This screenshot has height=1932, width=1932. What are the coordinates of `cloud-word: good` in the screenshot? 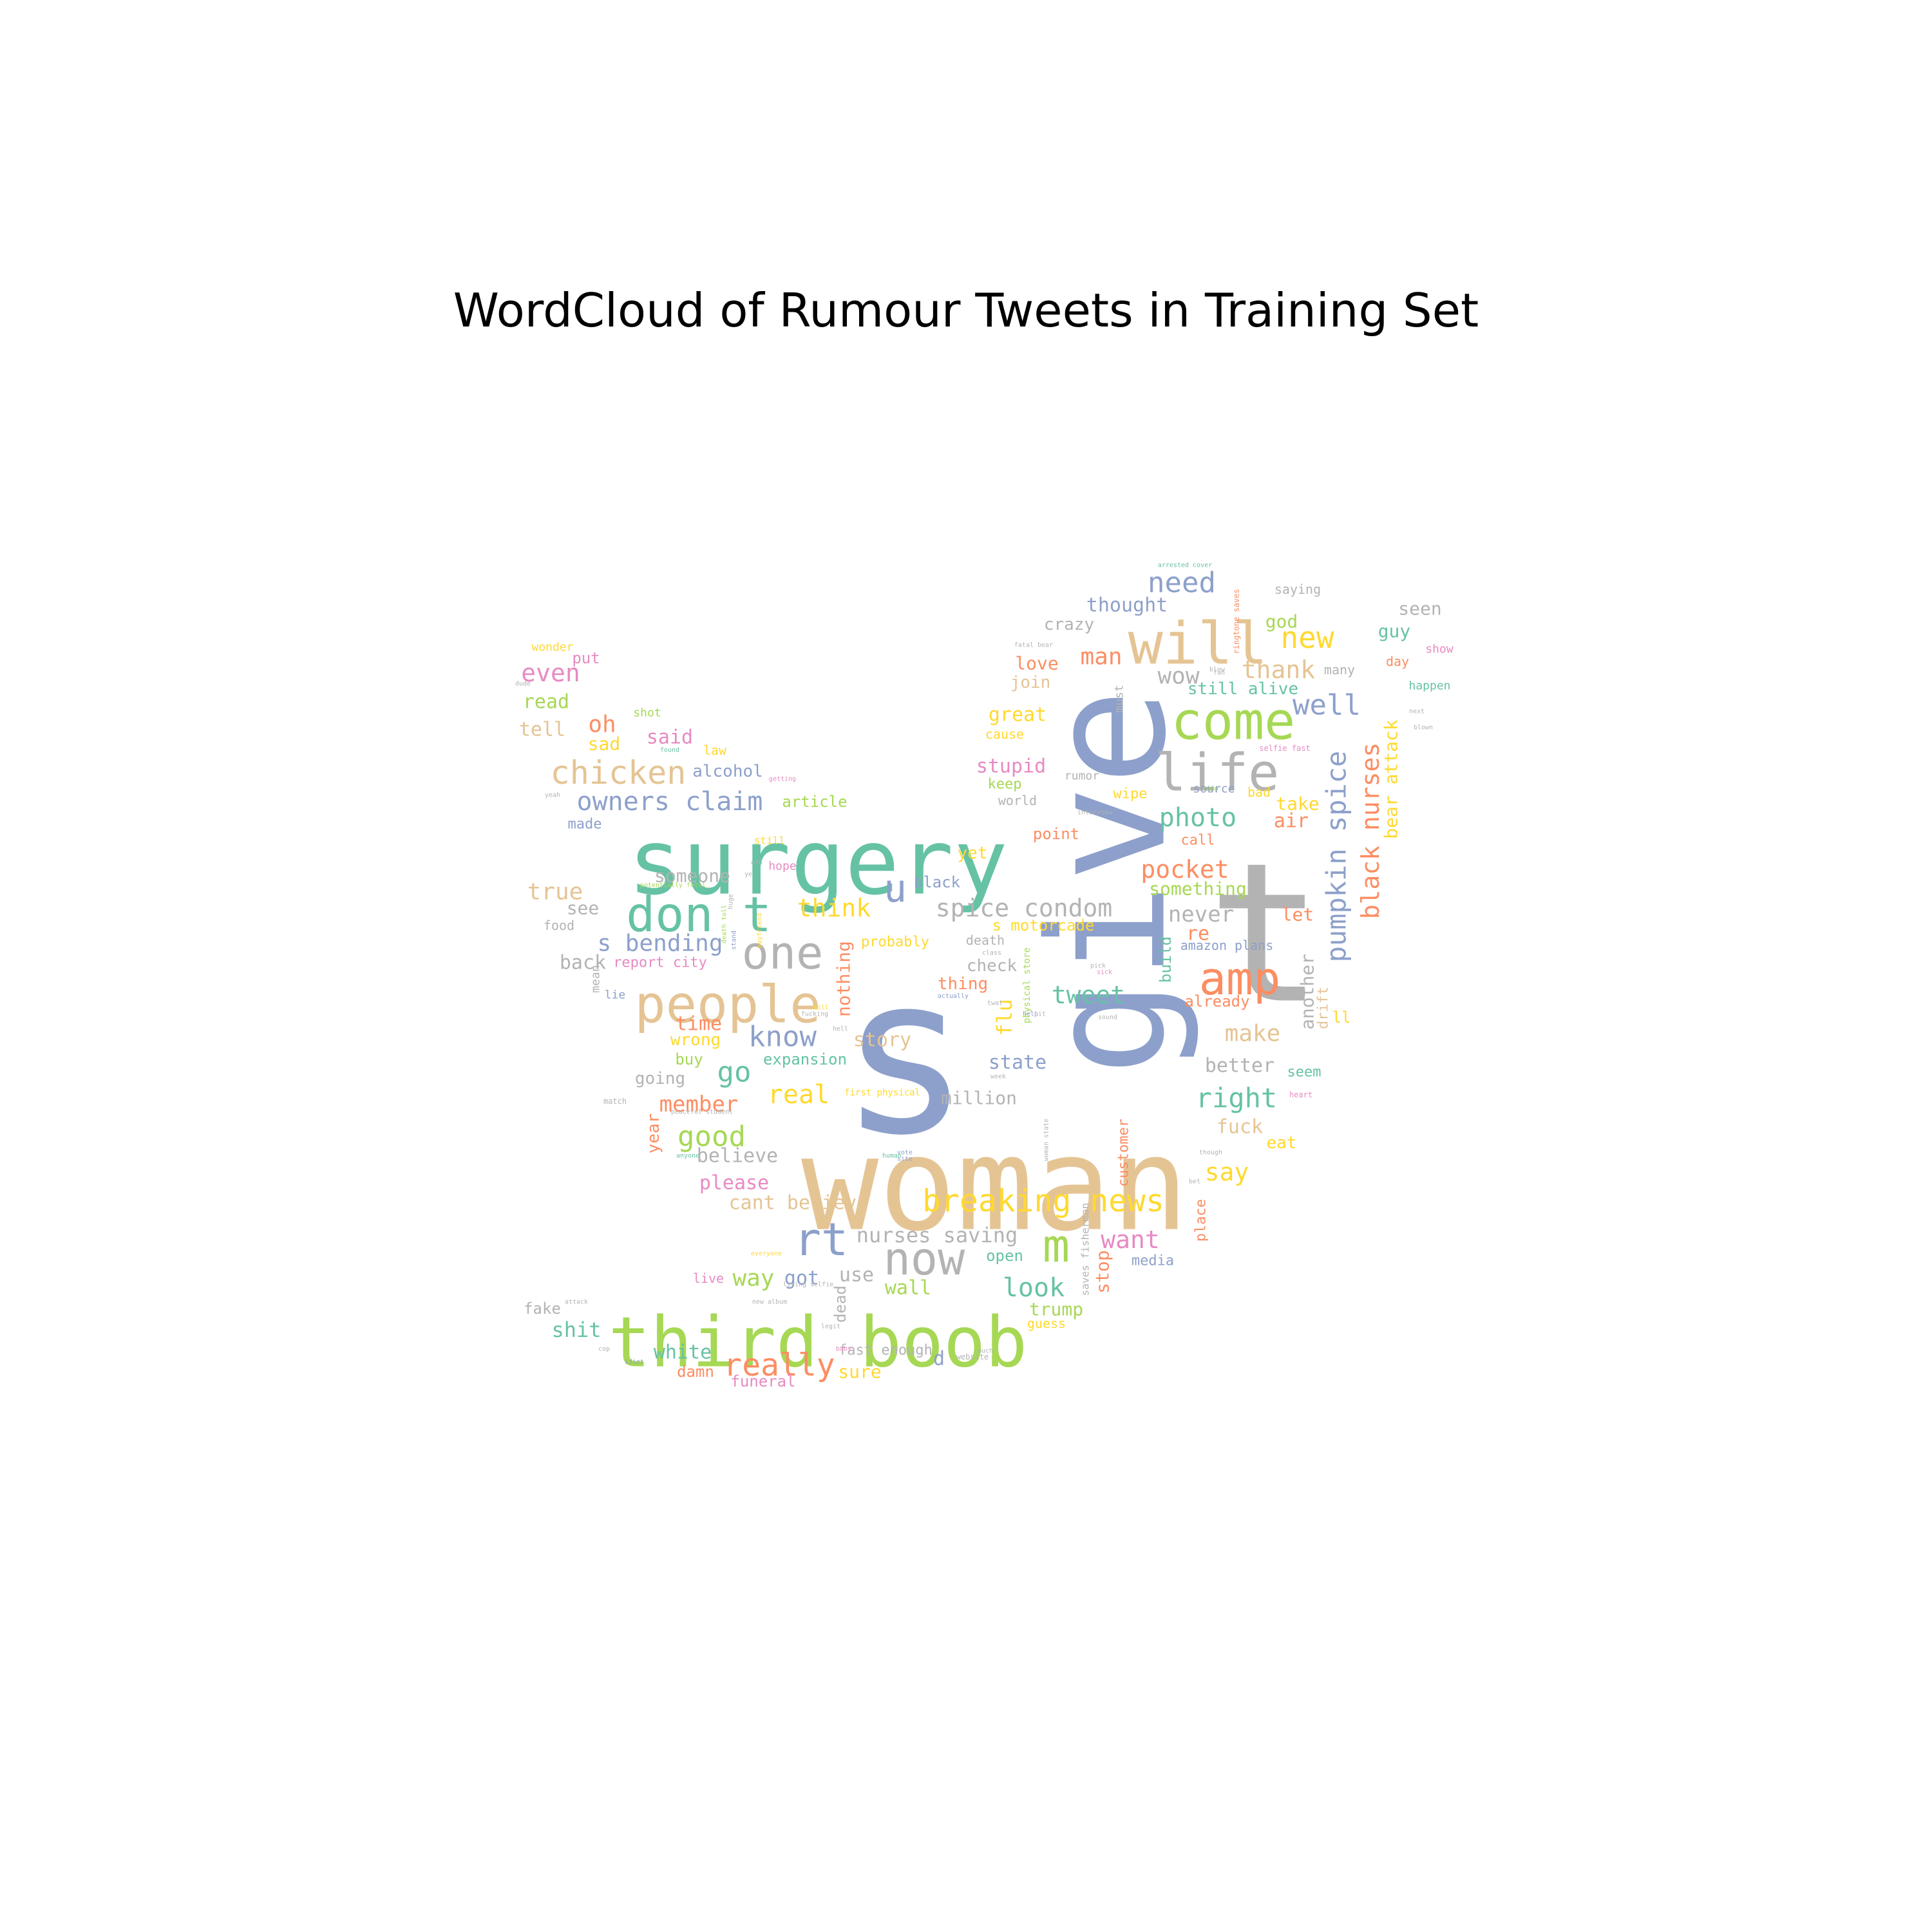 It's located at (712, 1137).